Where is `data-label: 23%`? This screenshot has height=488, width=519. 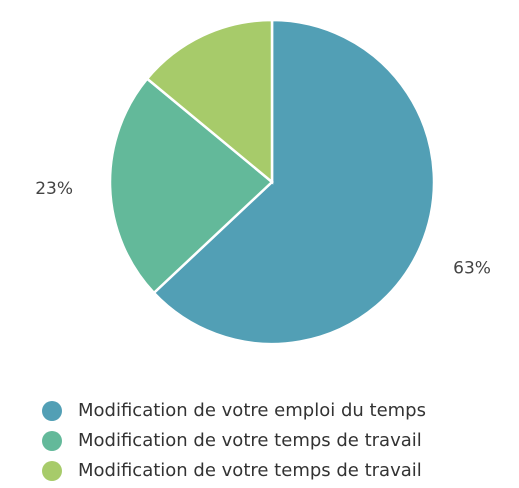
data-label: 23% is located at coordinates (54, 189).